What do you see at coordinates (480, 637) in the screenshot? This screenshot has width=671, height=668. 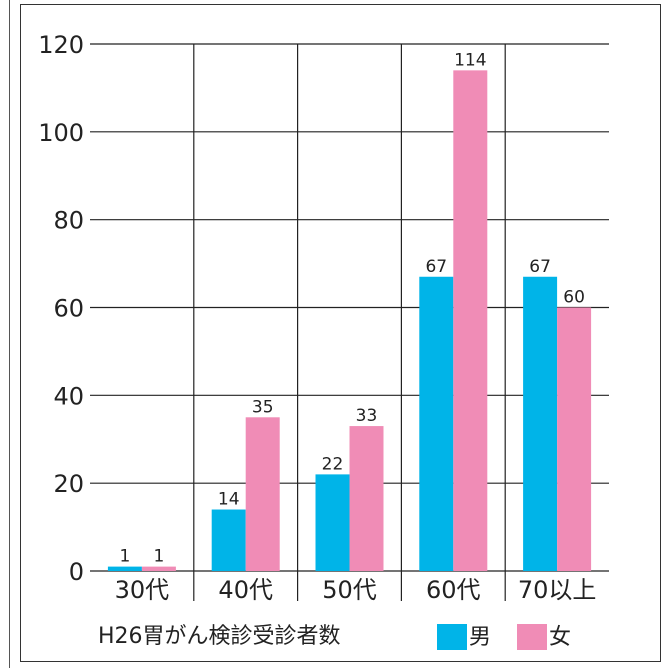 I see `legend-label-male: 男` at bounding box center [480, 637].